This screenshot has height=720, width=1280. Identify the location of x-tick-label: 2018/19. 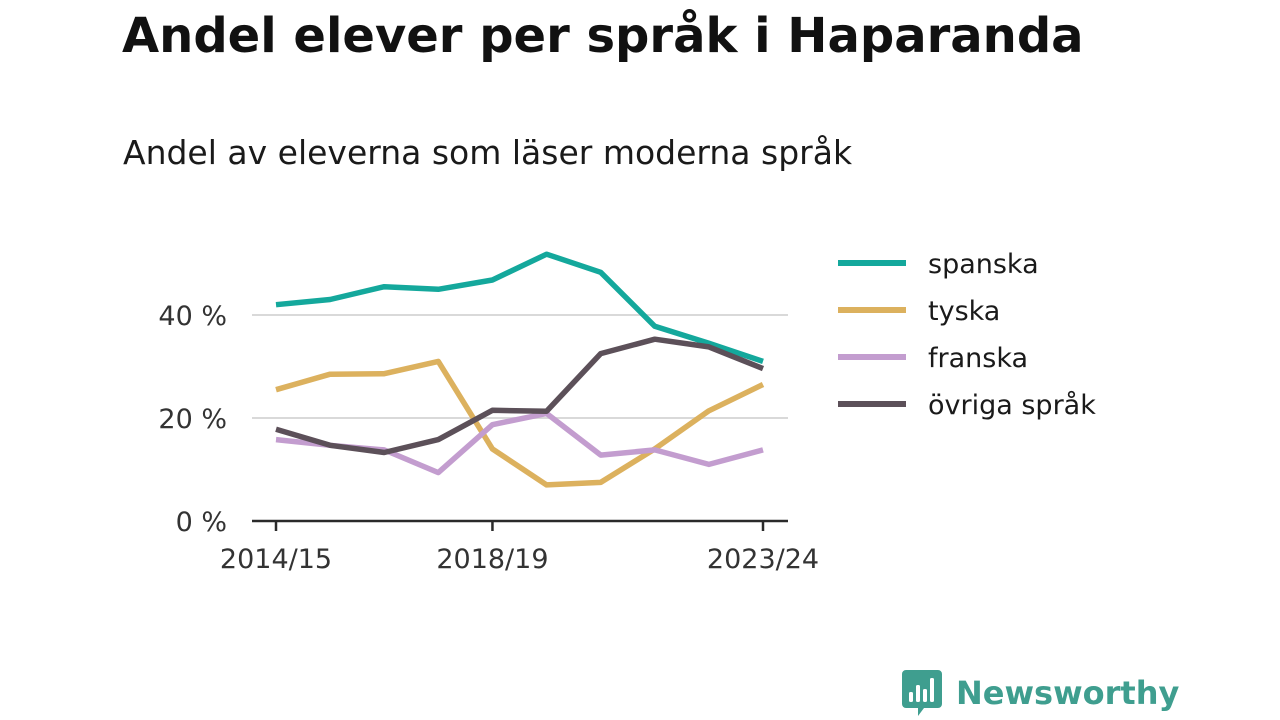
(492, 559).